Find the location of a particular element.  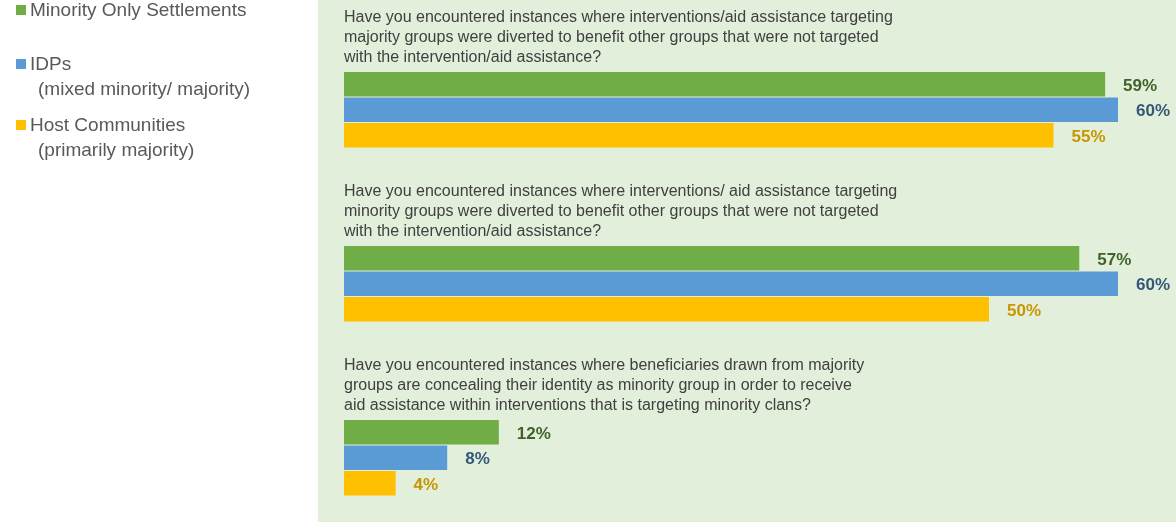

data-label: 8% is located at coordinates (477, 459).